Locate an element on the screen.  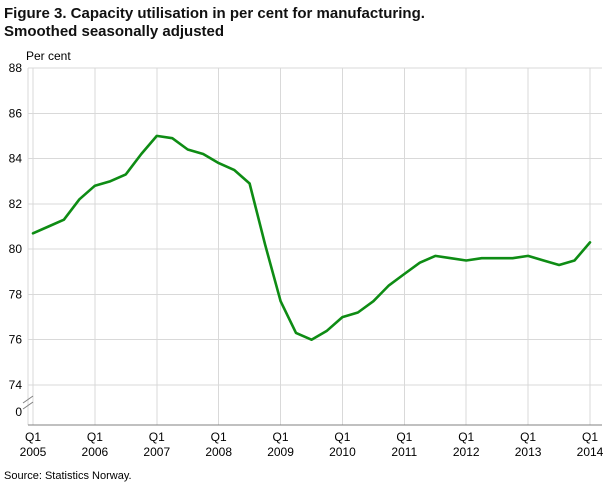
y-tick-label: 86 is located at coordinates (16, 113).